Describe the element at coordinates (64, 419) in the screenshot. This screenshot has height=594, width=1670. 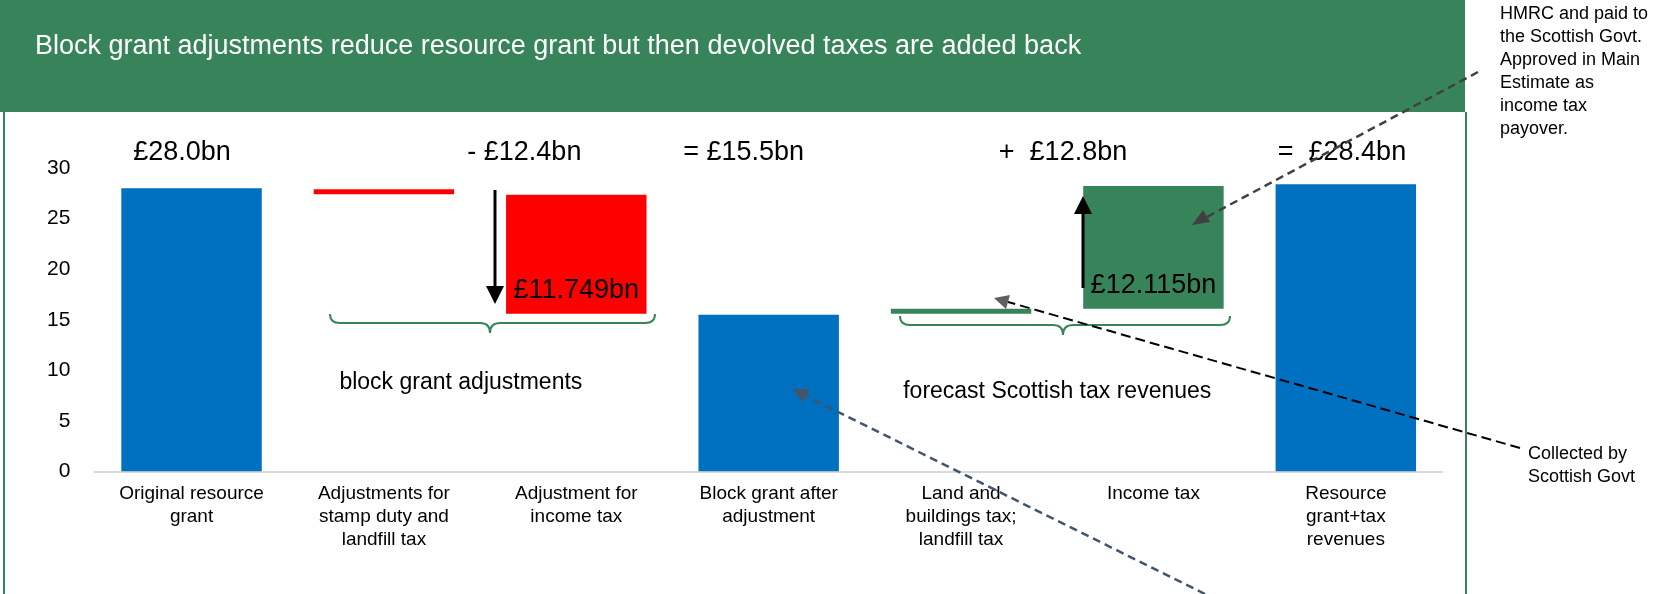
I see `y-tick-label: 5` at that location.